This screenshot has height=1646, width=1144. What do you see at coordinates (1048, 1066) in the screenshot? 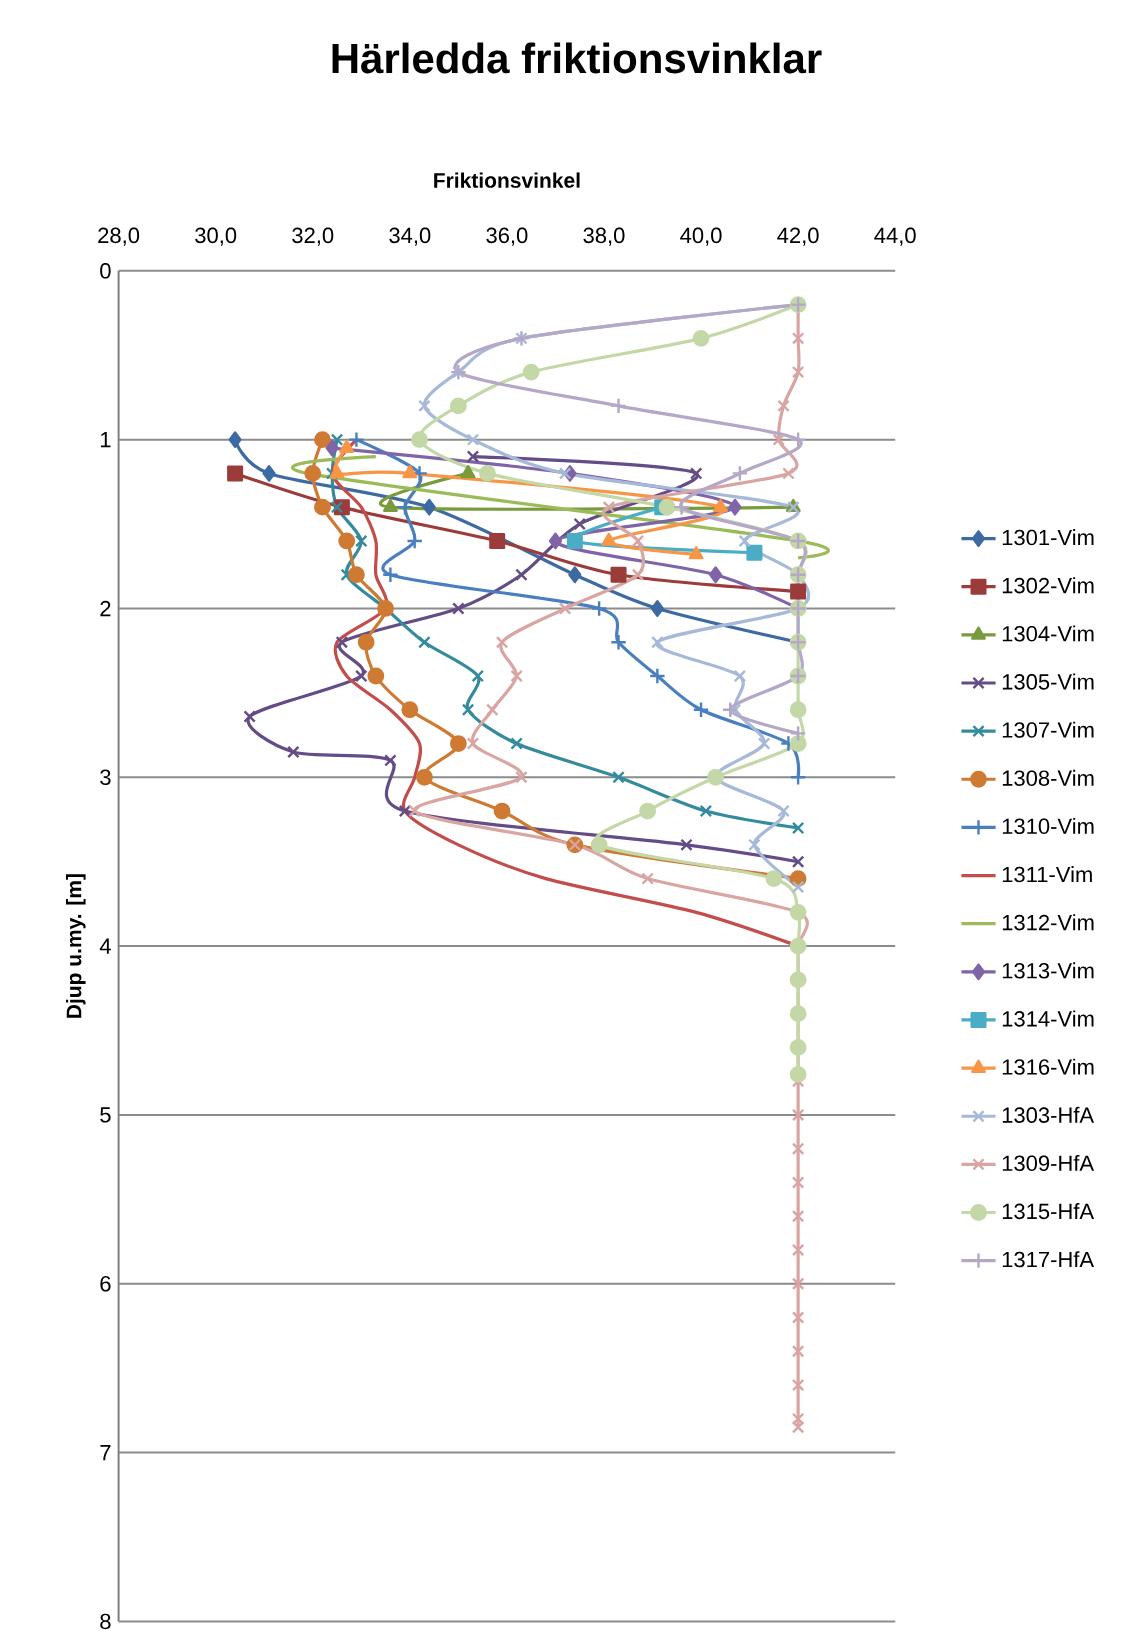
I see `legend-label: 1316-Vim` at bounding box center [1048, 1066].